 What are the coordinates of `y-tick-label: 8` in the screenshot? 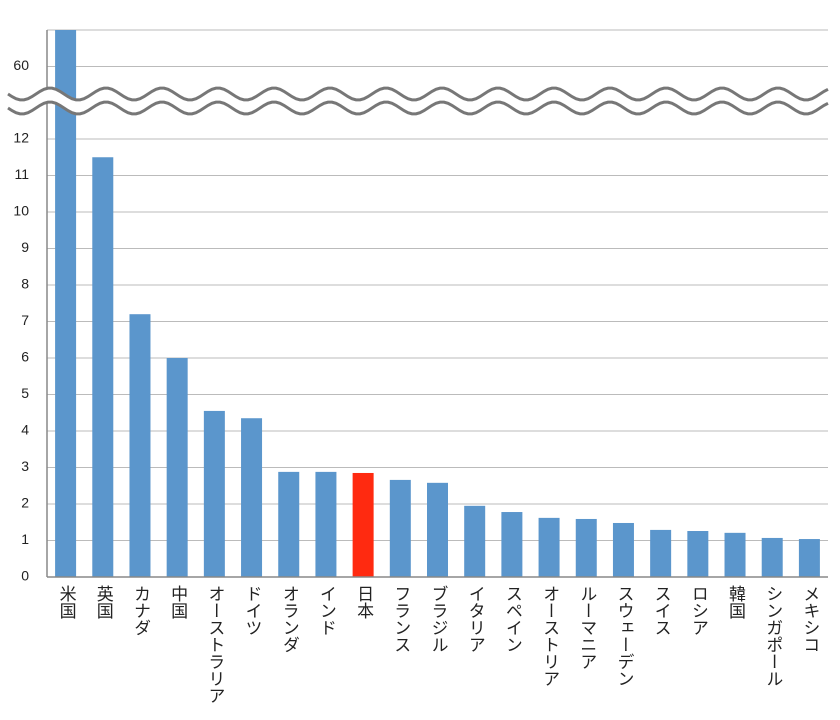 It's located at (25, 284).